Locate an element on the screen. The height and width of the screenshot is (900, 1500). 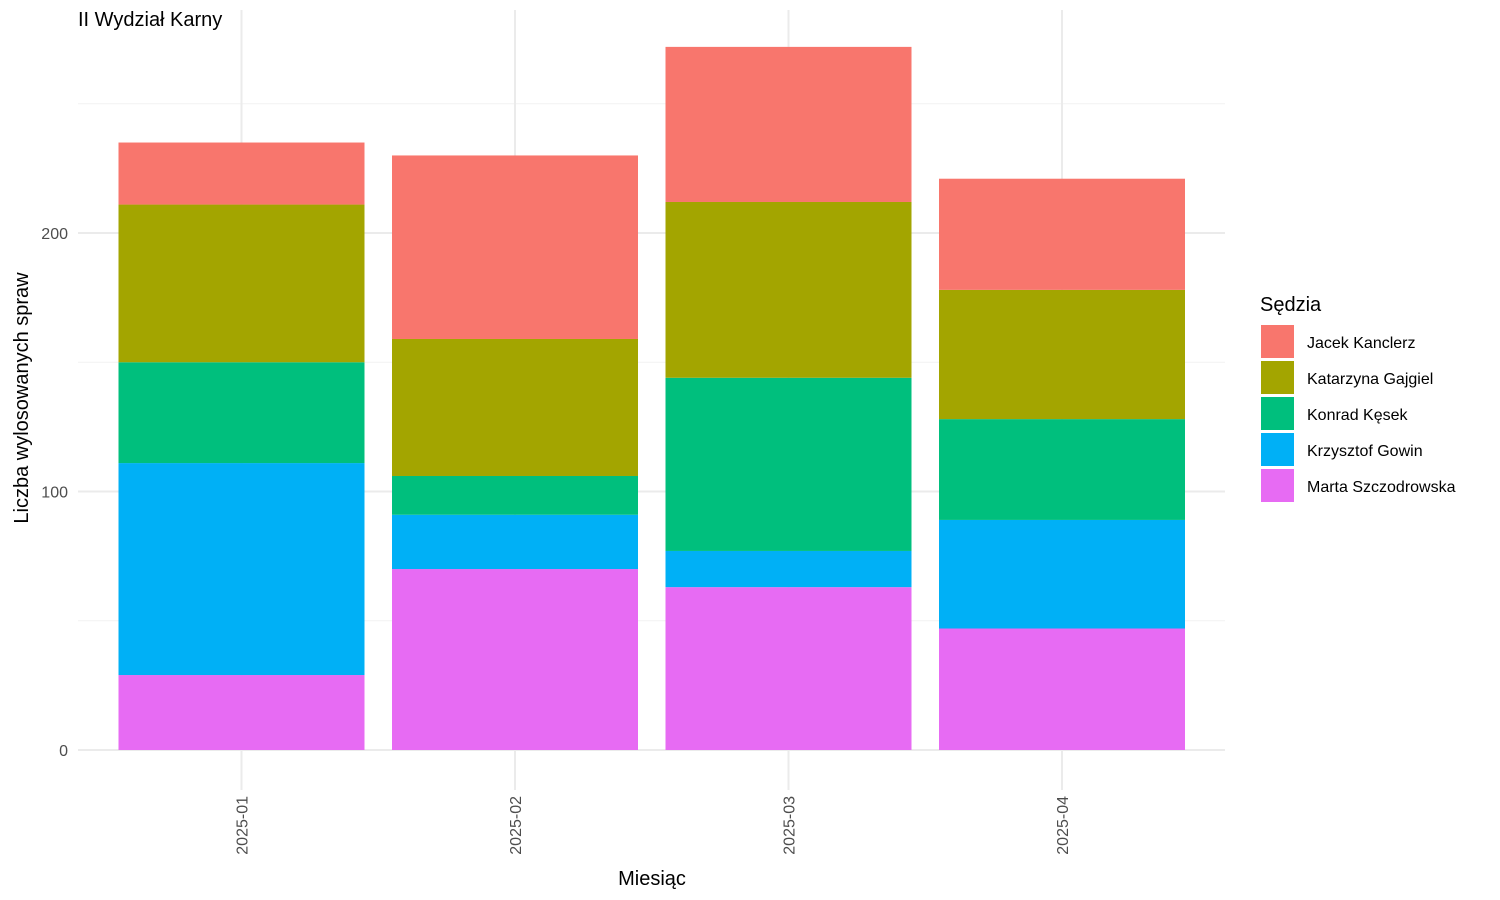
x-tick-label: 2025-01 is located at coordinates (243, 825).